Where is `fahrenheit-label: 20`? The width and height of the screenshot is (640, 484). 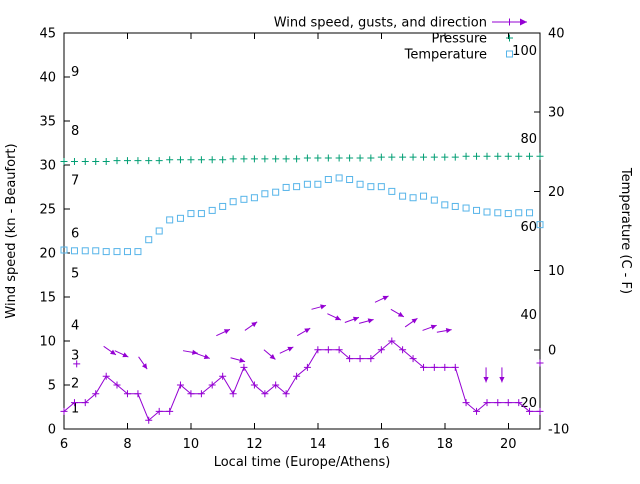
fahrenheit-label: 20 is located at coordinates (528, 403).